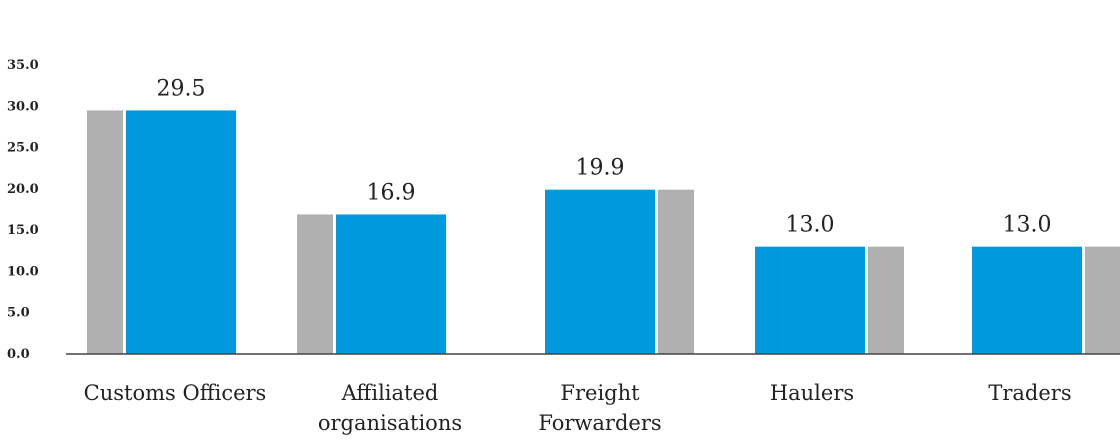 The width and height of the screenshot is (1120, 446). Describe the element at coordinates (600, 168) in the screenshot. I see `data-label: 19.9` at that location.